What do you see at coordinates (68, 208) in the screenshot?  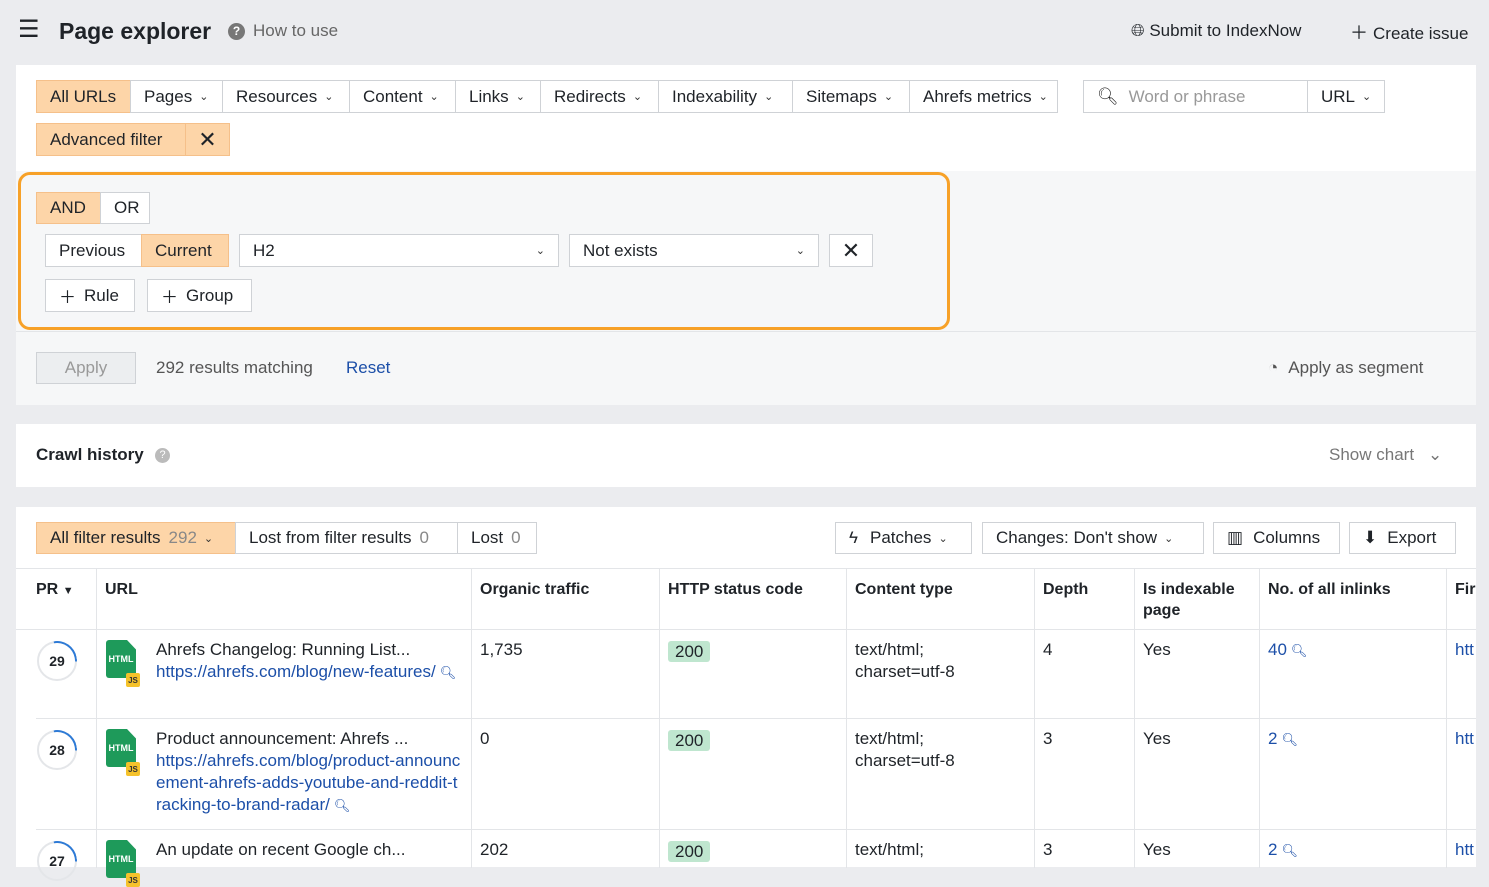 I see `and-toggle: AND` at bounding box center [68, 208].